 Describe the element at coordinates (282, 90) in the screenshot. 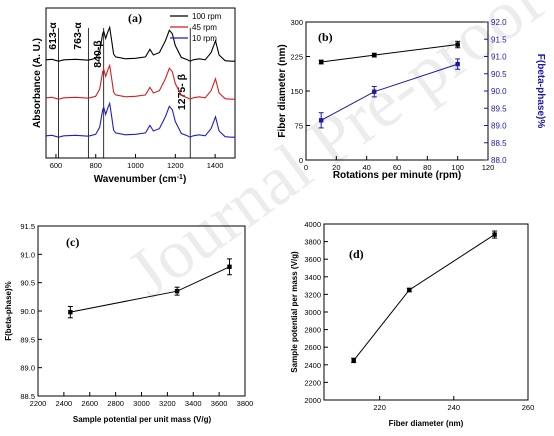

I see `panel-b-ylabel: Fiber diameter (nm)` at that location.